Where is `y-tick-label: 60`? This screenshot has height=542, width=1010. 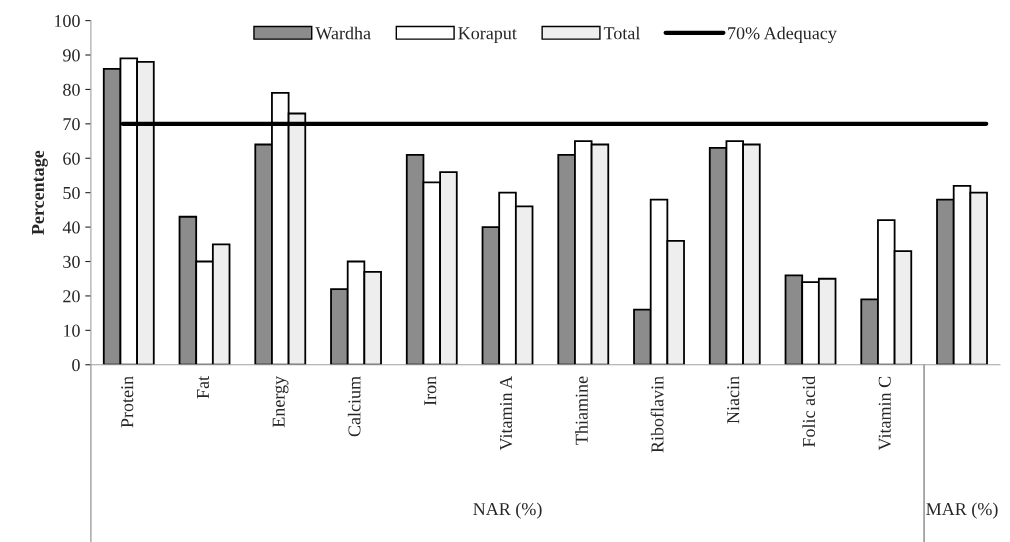 y-tick-label: 60 is located at coordinates (71, 158).